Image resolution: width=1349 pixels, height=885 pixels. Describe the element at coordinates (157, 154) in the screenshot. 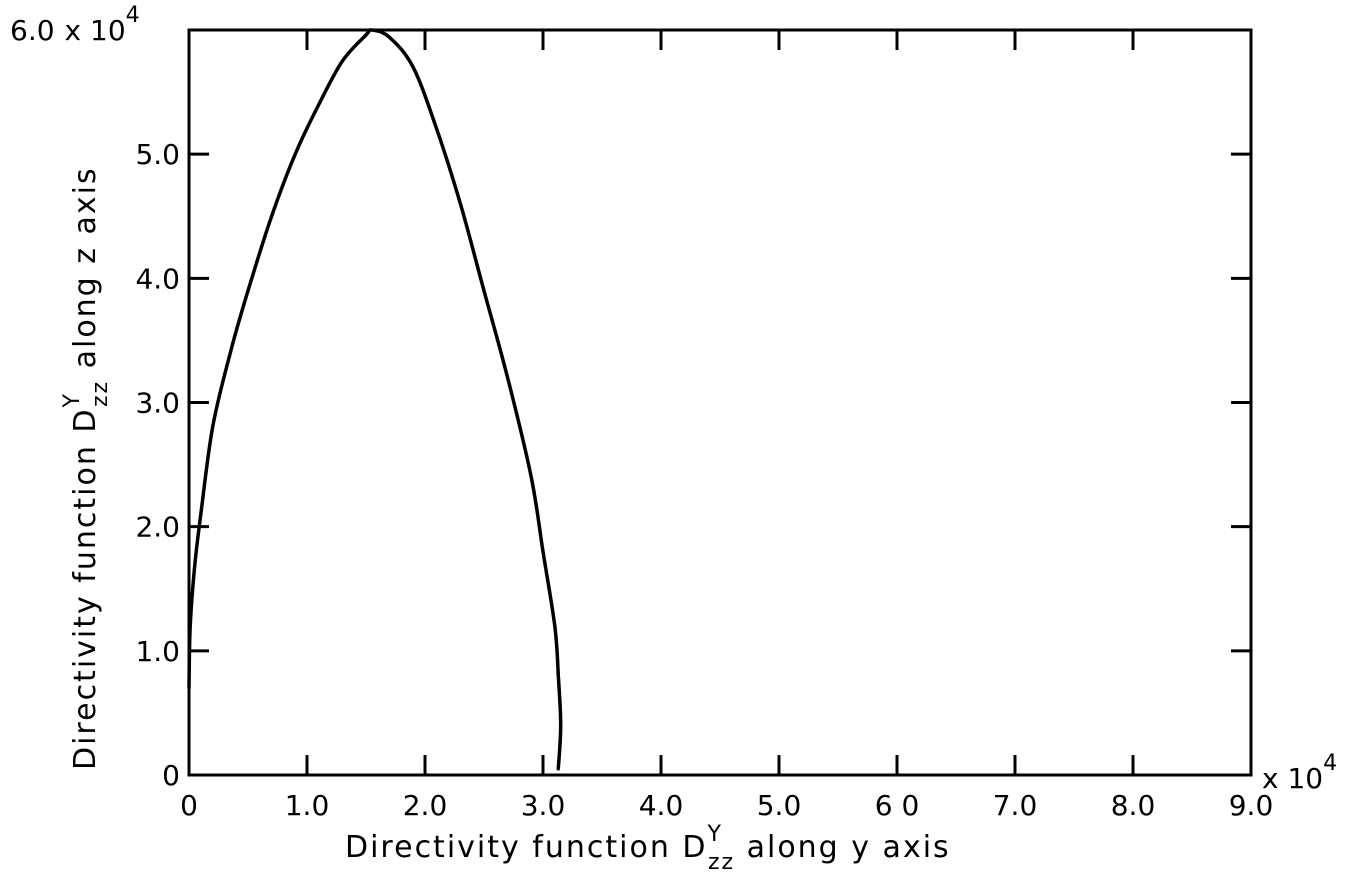

I see `y-tick-label-5: 5.0` at that location.